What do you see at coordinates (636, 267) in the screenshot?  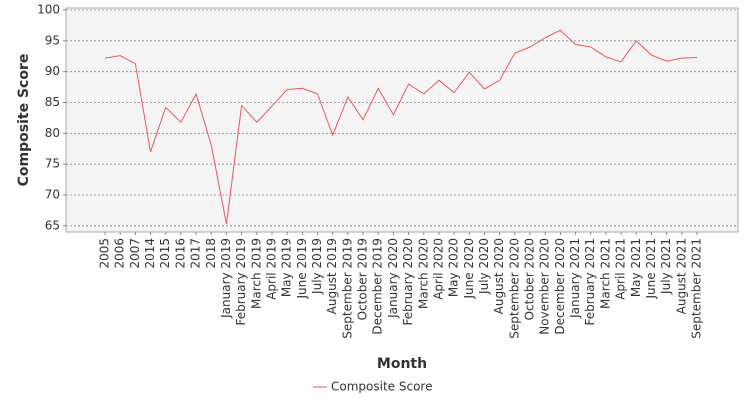 I see `x-tick-label: May 2021` at bounding box center [636, 267].